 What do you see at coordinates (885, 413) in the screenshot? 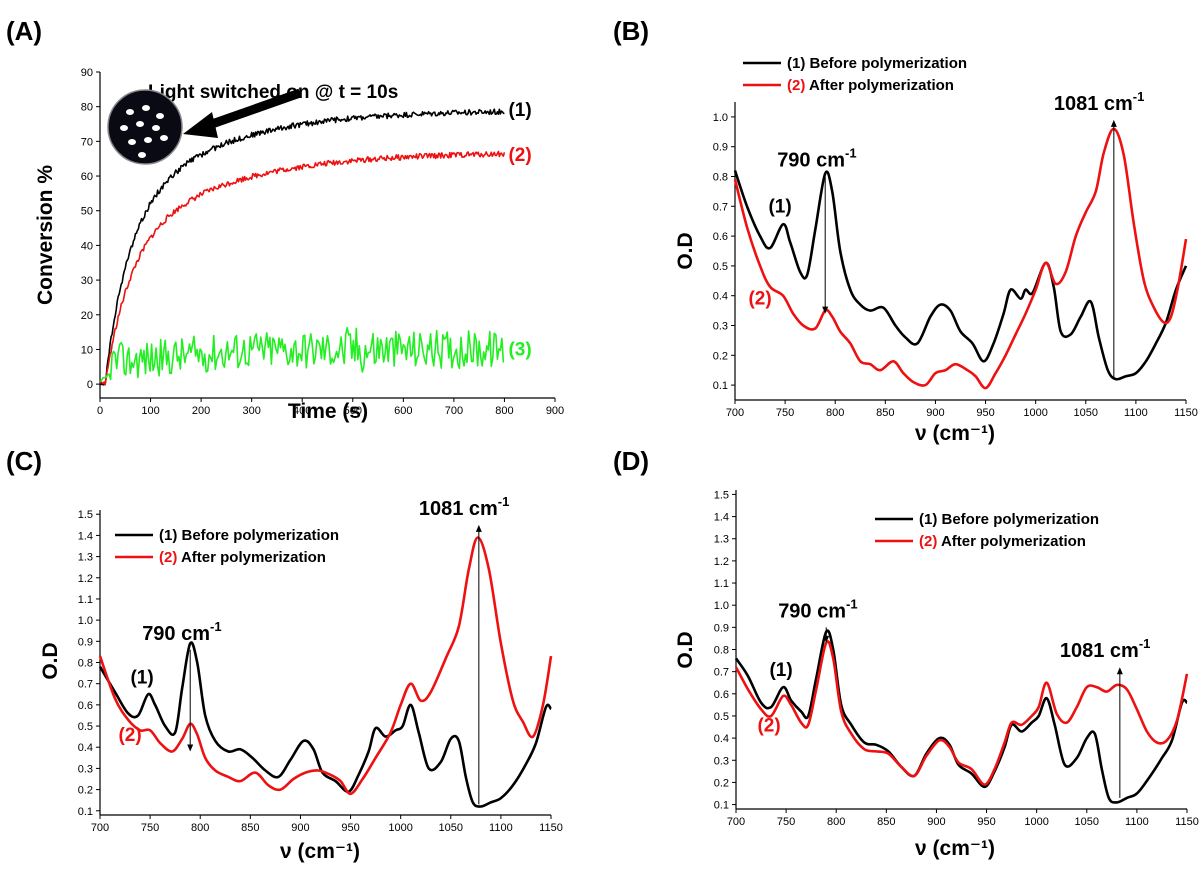
I see `x-tick-label: 850` at bounding box center [885, 413].